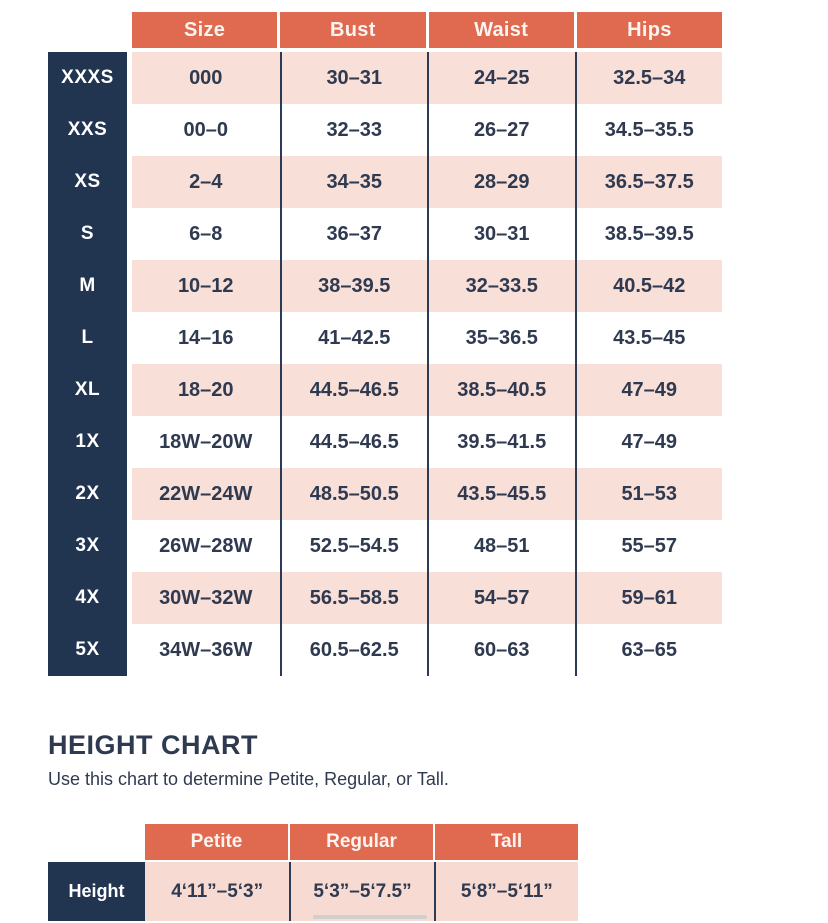 The height and width of the screenshot is (923, 828). Describe the element at coordinates (153, 745) in the screenshot. I see `height-chart-title: HEIGHT CHART` at that location.